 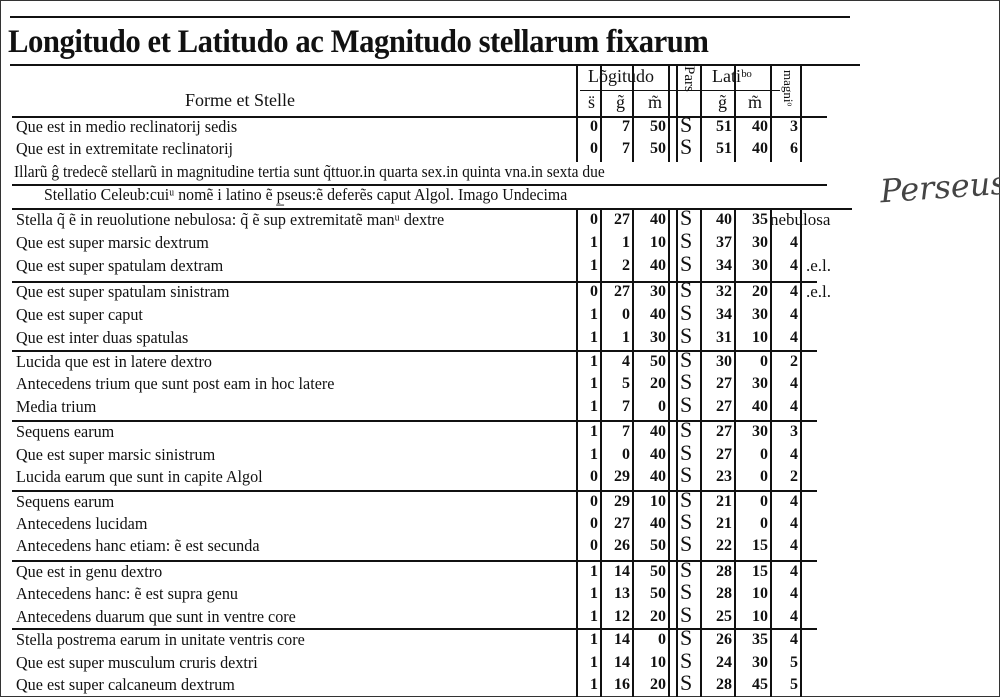 I want to click on value-lg: 34, so click(x=724, y=314).